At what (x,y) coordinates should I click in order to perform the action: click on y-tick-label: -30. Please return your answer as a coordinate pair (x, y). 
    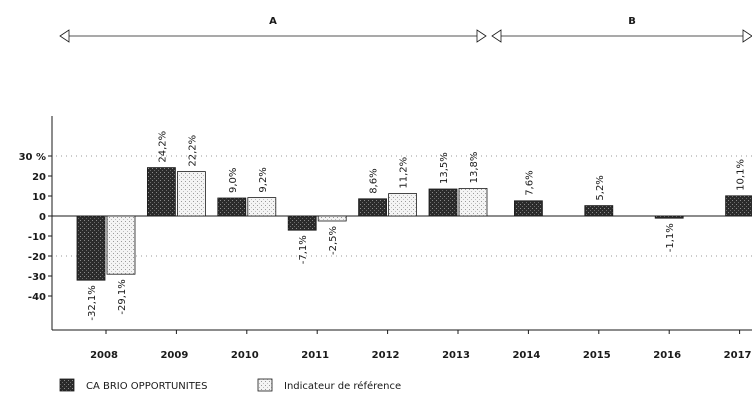
    Looking at the image, I should click on (37, 277).